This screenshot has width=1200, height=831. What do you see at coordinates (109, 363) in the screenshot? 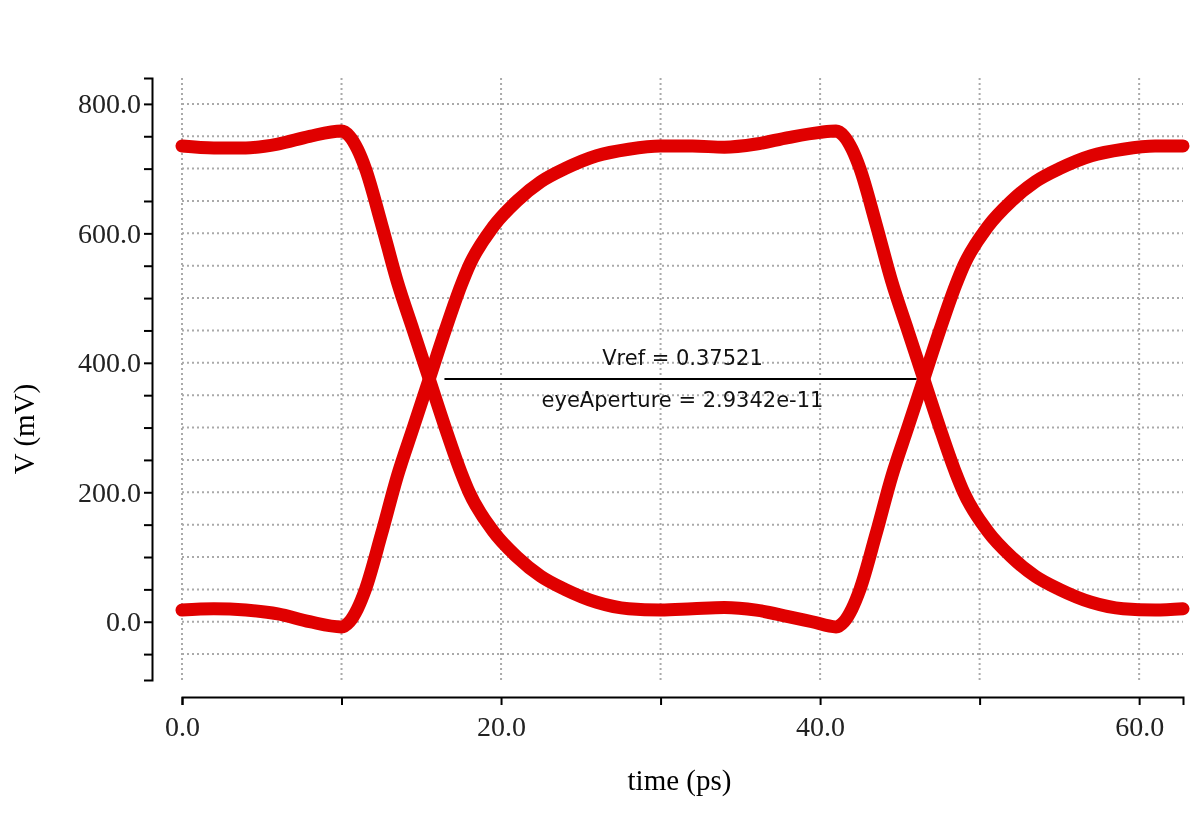
I see `y-tick-label: 400.0` at bounding box center [109, 363].